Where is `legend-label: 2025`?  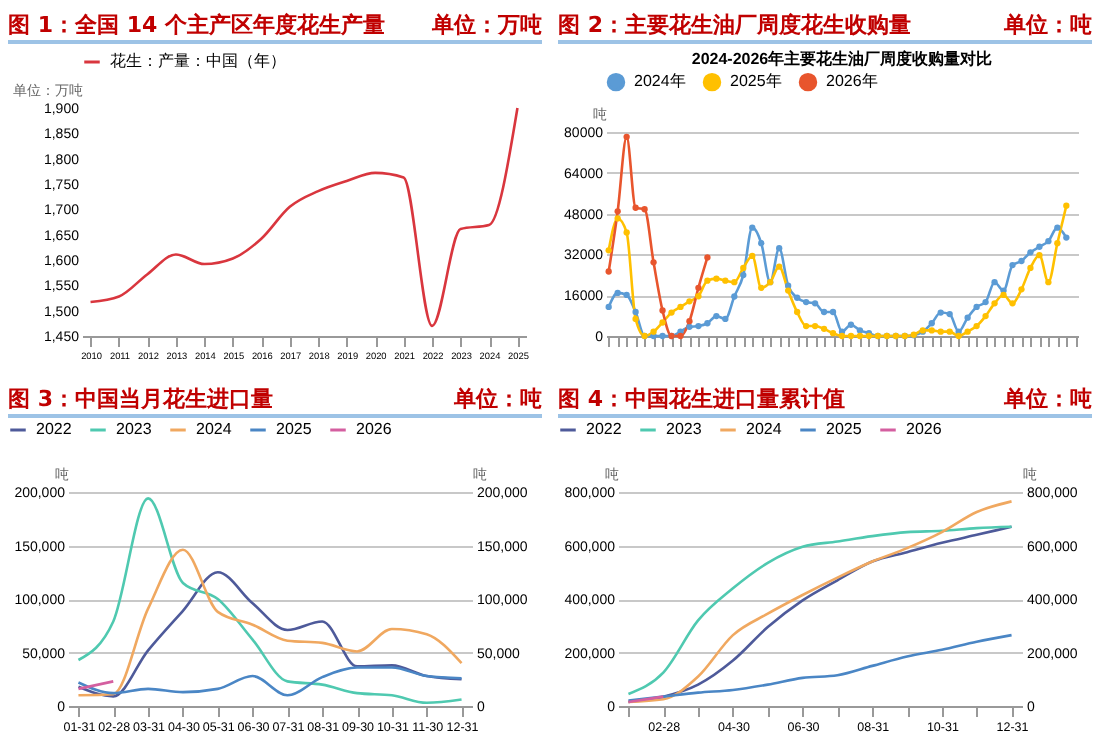
legend-label: 2025 is located at coordinates (844, 429).